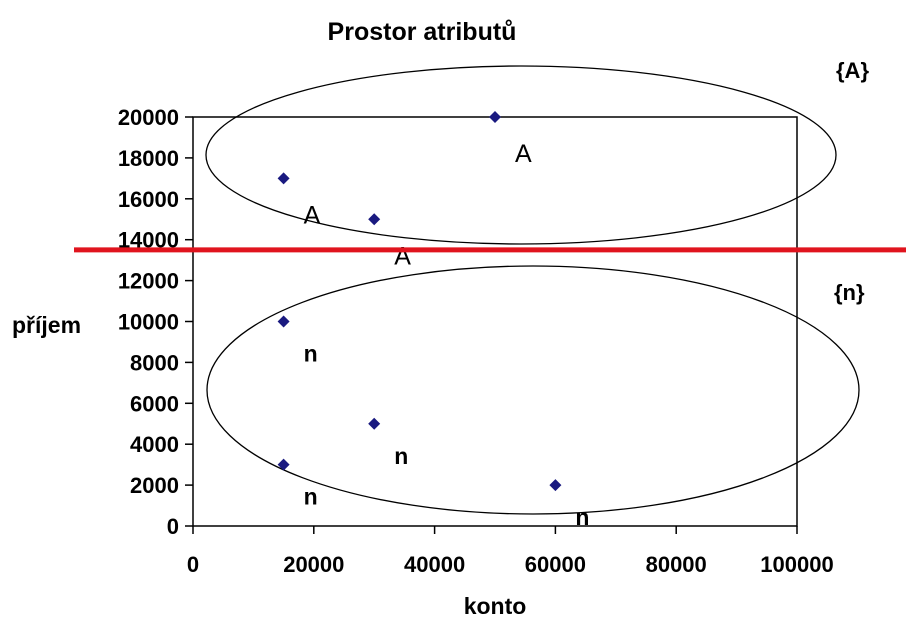 The width and height of the screenshot is (906, 624). Describe the element at coordinates (796, 564) in the screenshot. I see `x-tick-label: 100000` at that location.